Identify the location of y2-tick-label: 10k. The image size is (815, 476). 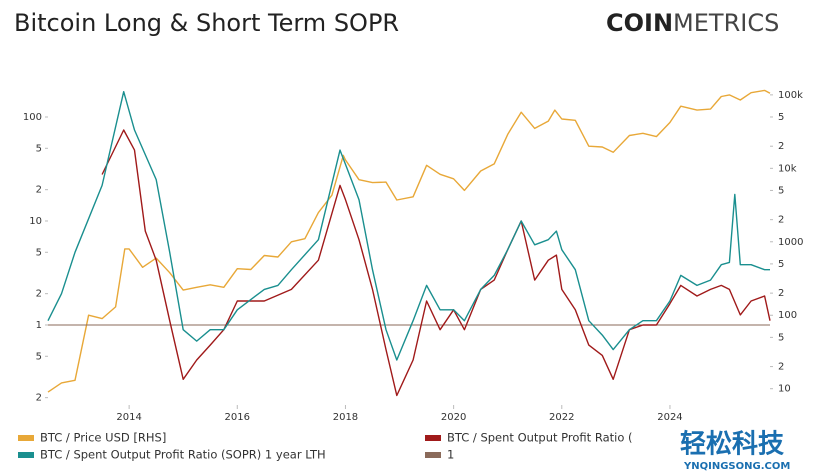
(787, 168).